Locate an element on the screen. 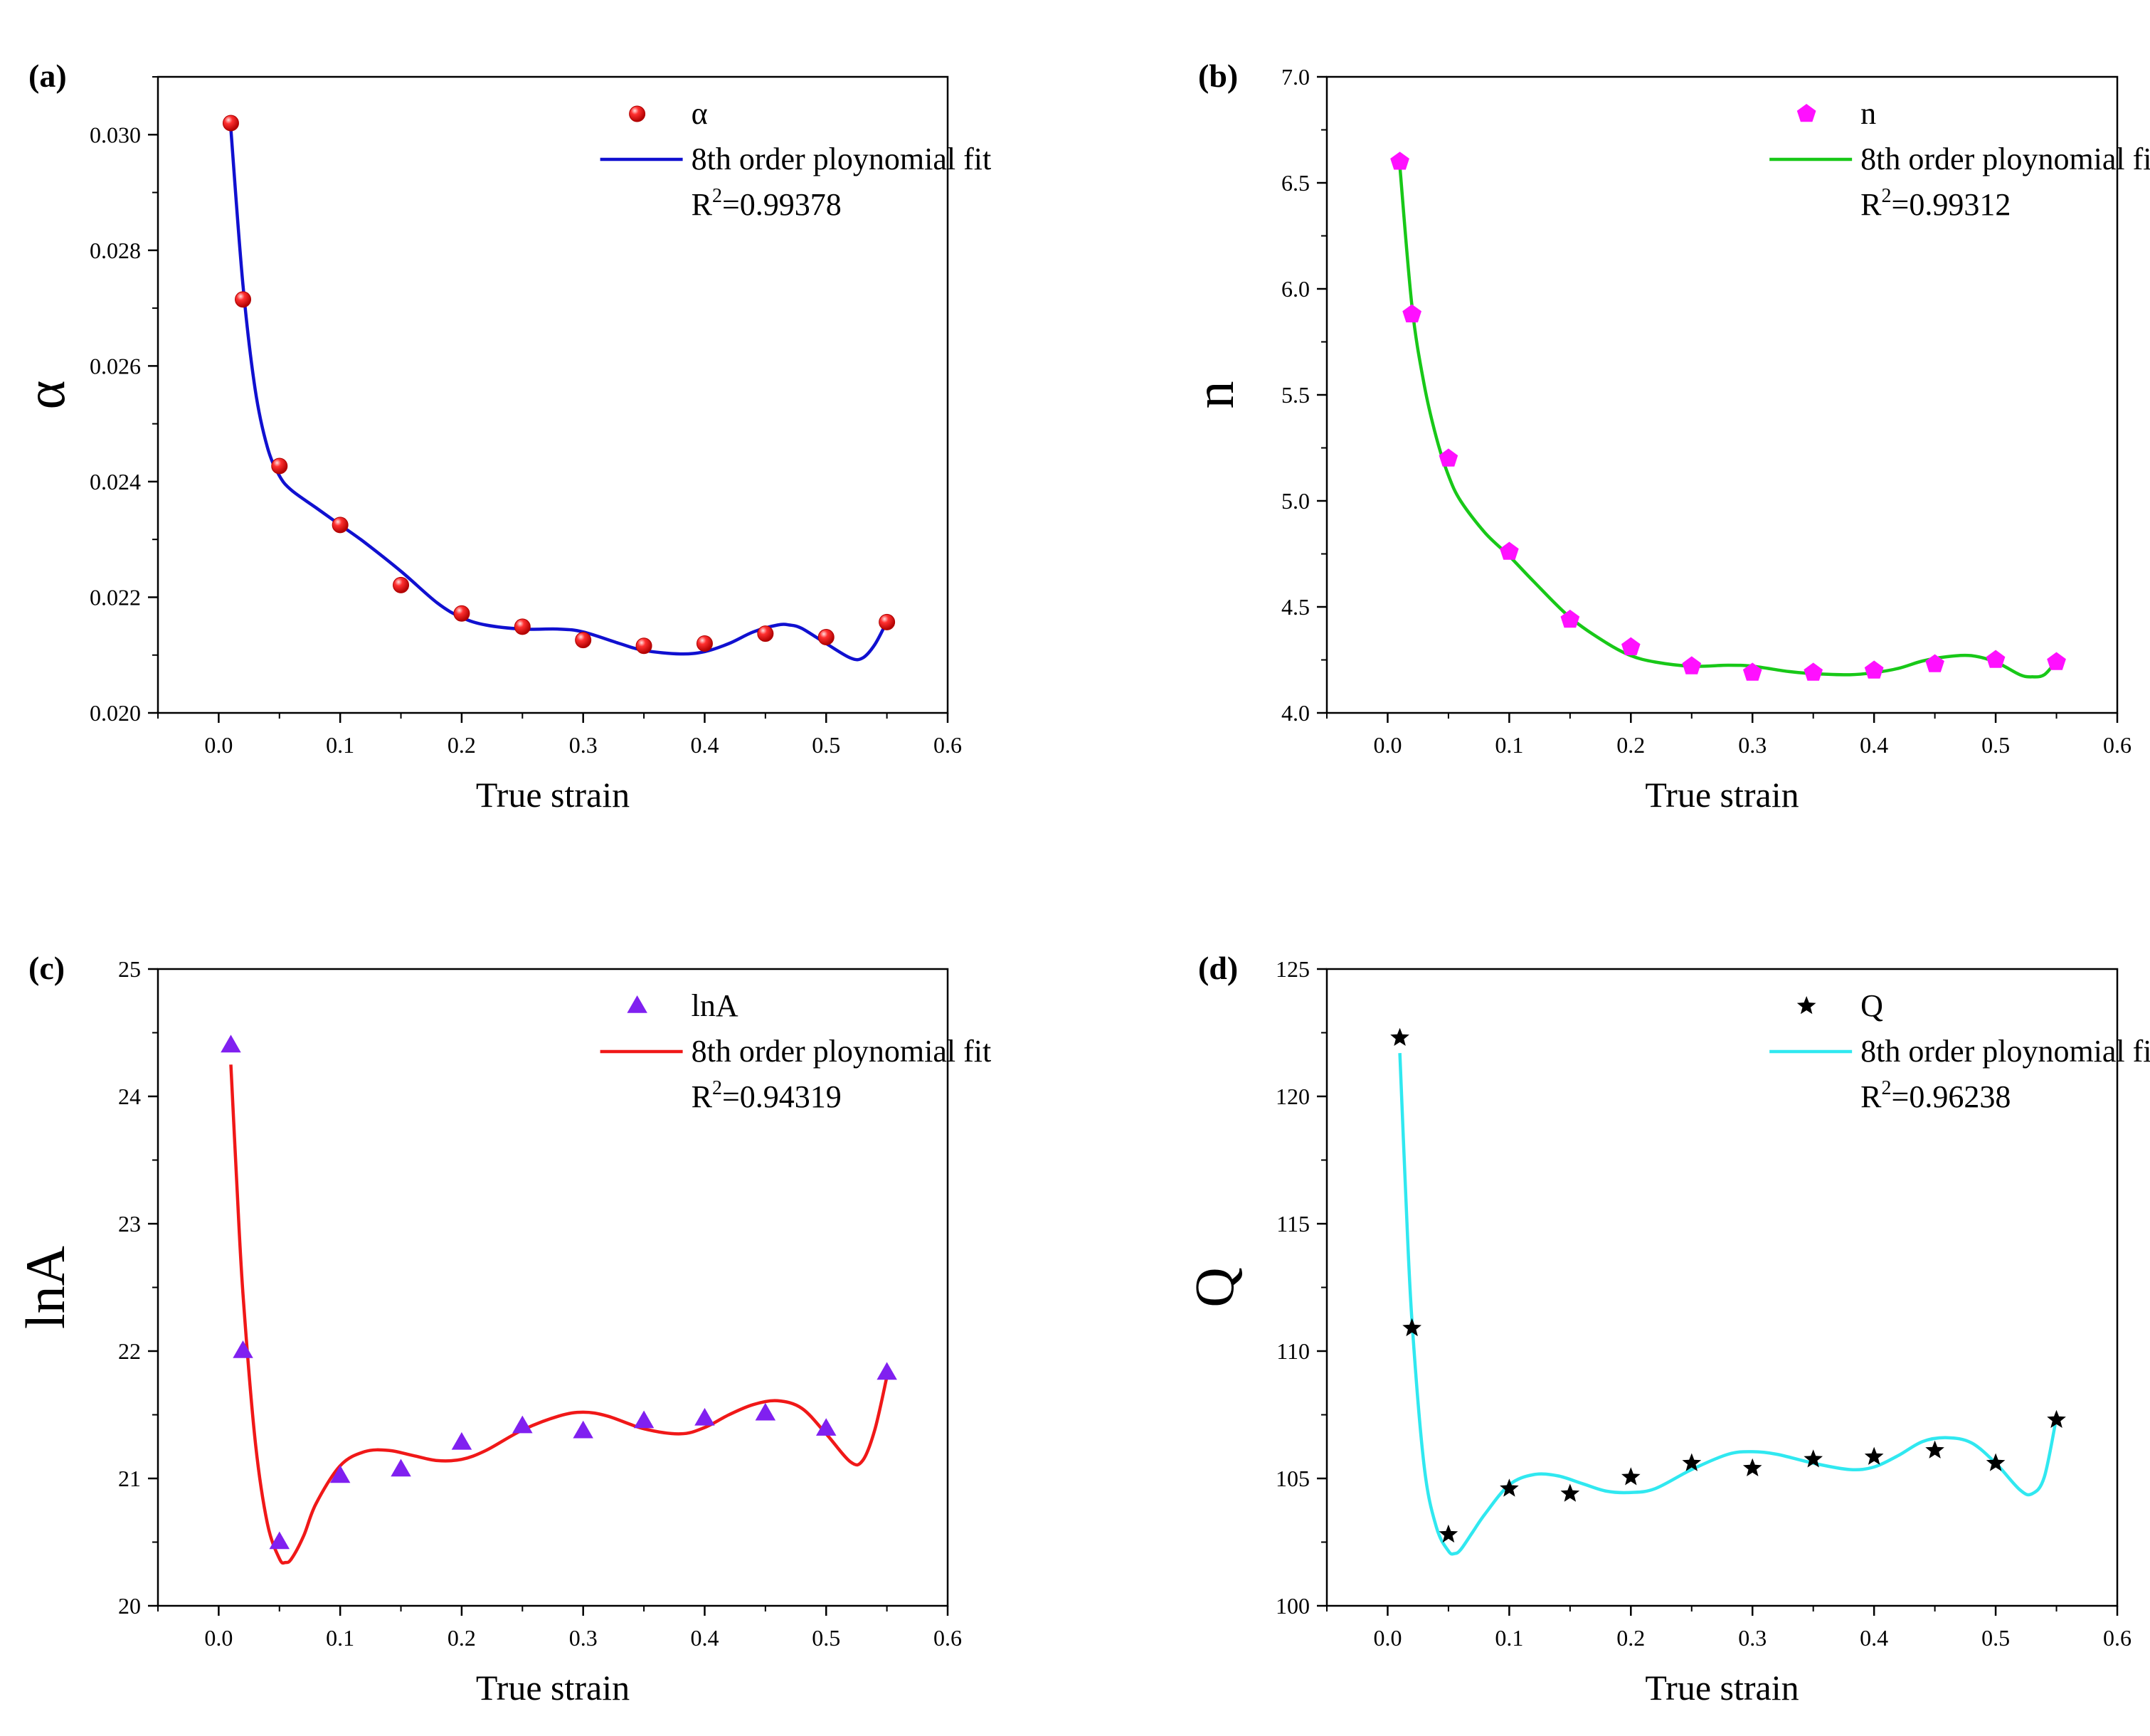 The width and height of the screenshot is (2150, 1736). y-tick-label: 20 is located at coordinates (129, 1606).